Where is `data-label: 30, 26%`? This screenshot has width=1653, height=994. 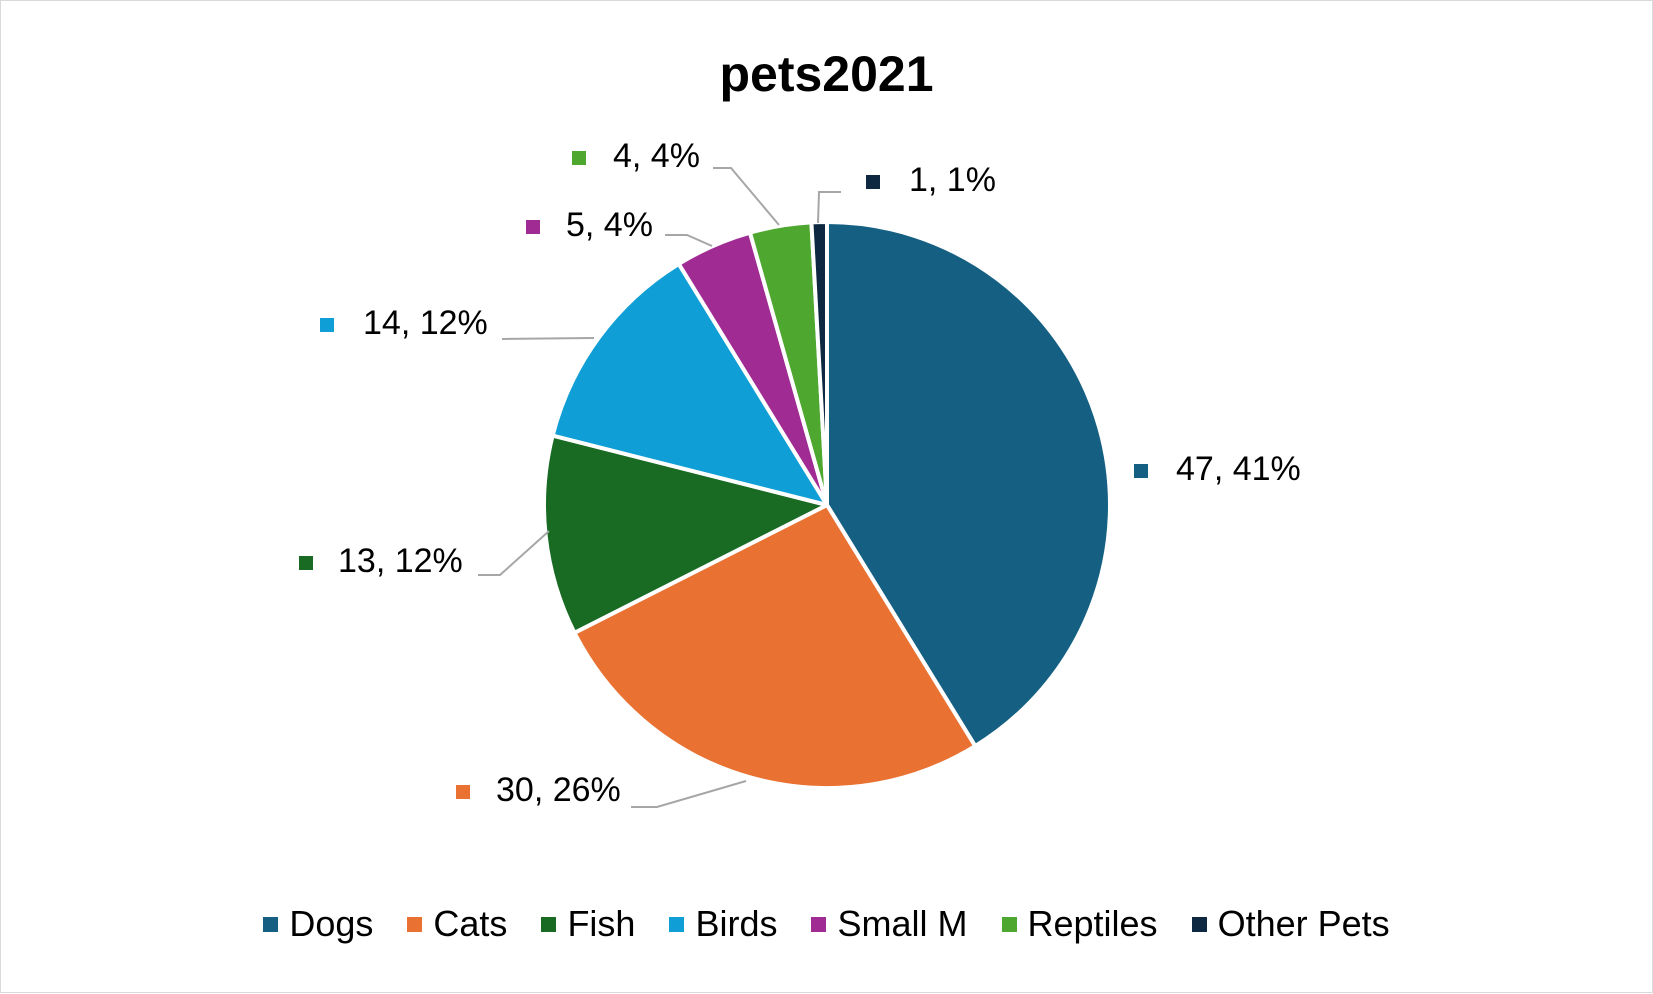
data-label: 30, 26% is located at coordinates (558, 790).